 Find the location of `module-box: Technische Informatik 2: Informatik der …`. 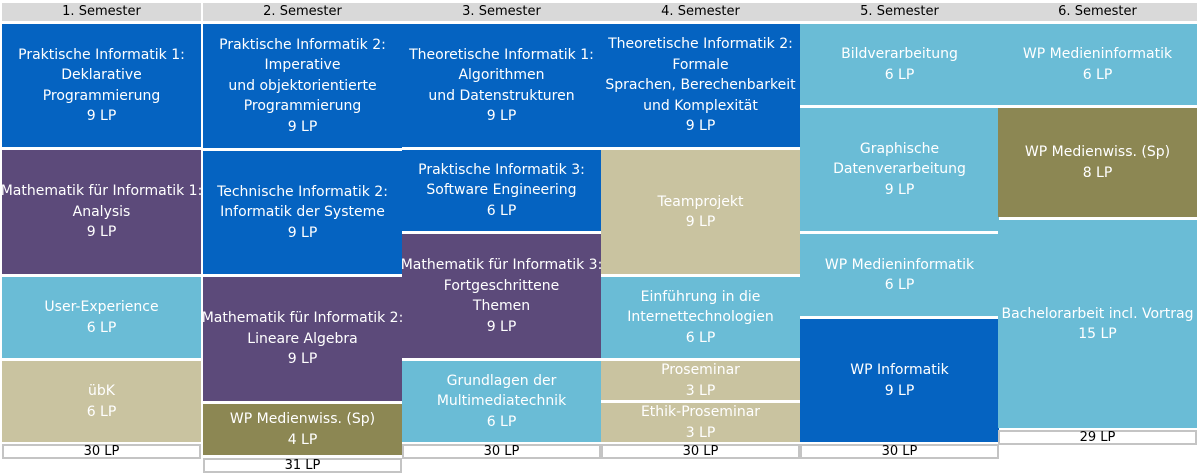

module-box: Technische Informatik 2: Informatik der … is located at coordinates (302, 212).